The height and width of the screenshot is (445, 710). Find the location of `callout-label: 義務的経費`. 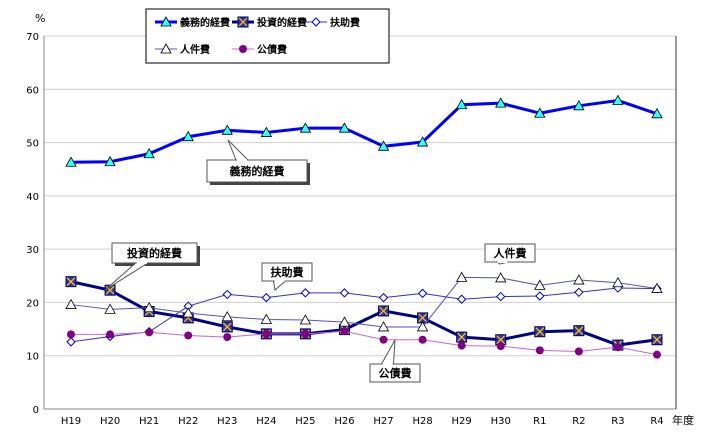

callout-label: 義務的経費 is located at coordinates (258, 162).